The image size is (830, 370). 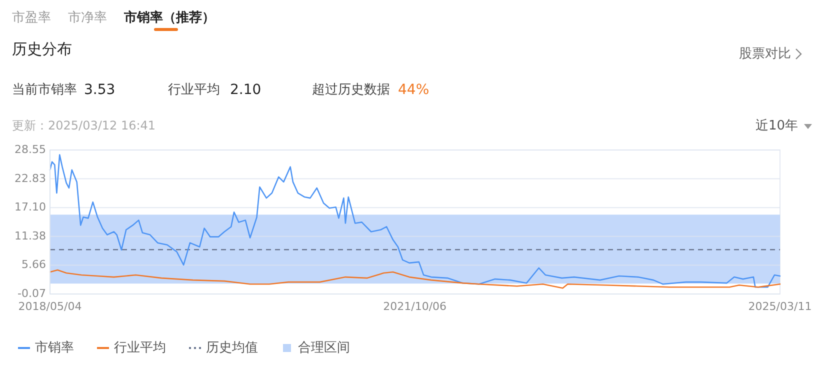 What do you see at coordinates (194, 90) in the screenshot?
I see `text: 行业平均` at bounding box center [194, 90].